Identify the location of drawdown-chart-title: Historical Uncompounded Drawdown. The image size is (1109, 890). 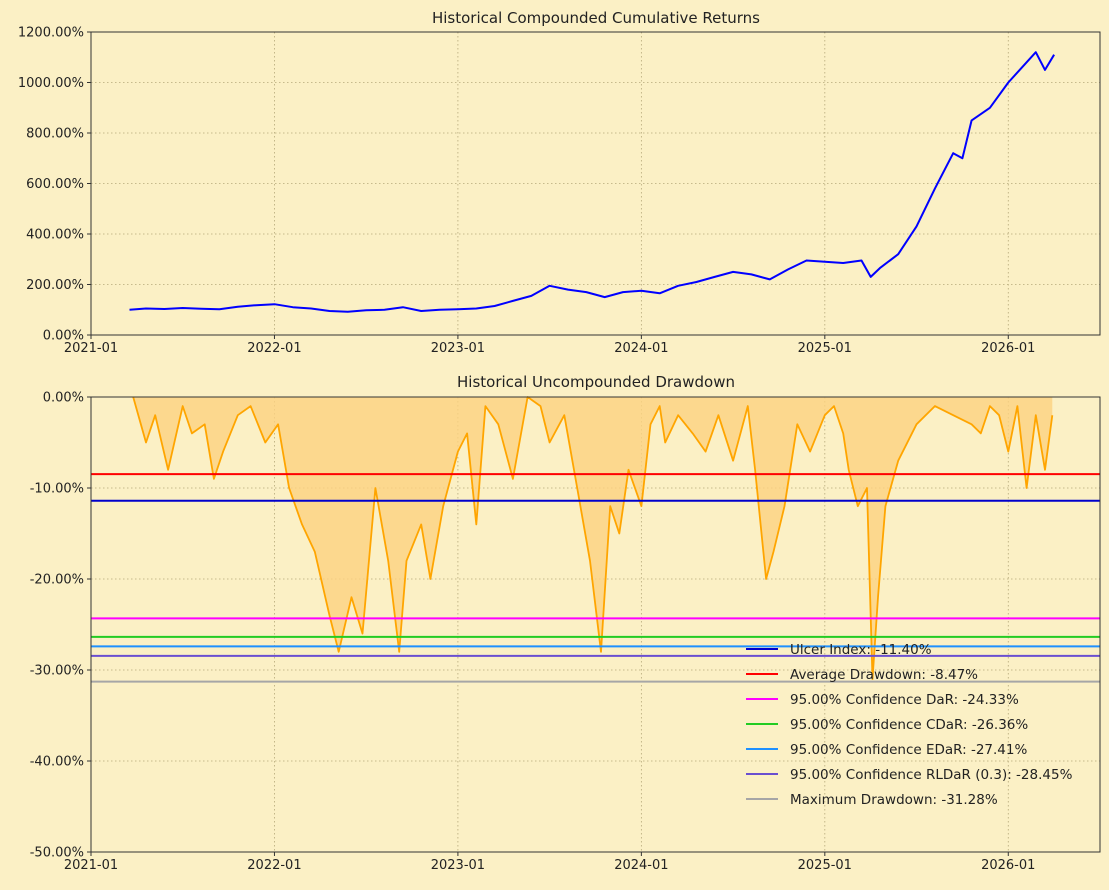
(596, 382).